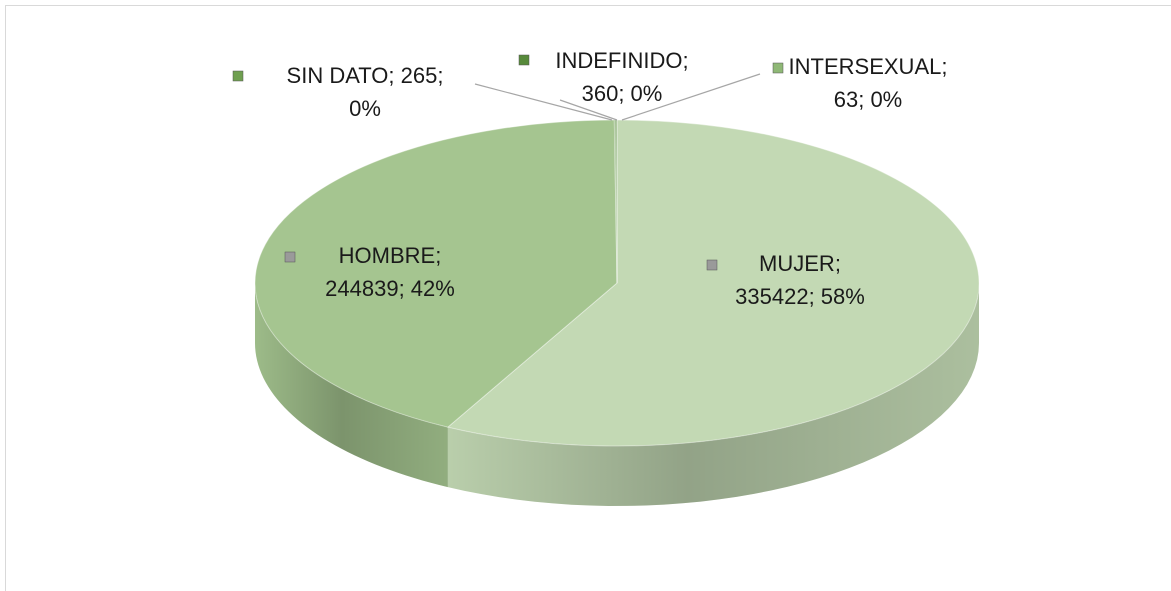 This screenshot has height=591, width=1171. Describe the element at coordinates (365, 108) in the screenshot. I see `data-label: 0%` at that location.